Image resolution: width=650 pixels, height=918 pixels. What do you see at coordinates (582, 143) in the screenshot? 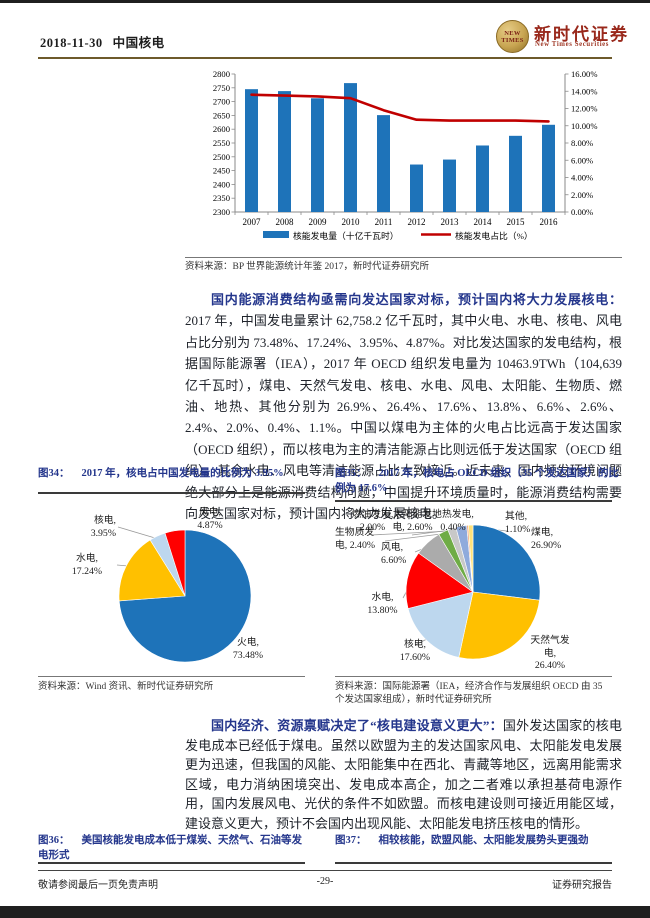
I see `svg-text: 8.00%` at bounding box center [582, 143].